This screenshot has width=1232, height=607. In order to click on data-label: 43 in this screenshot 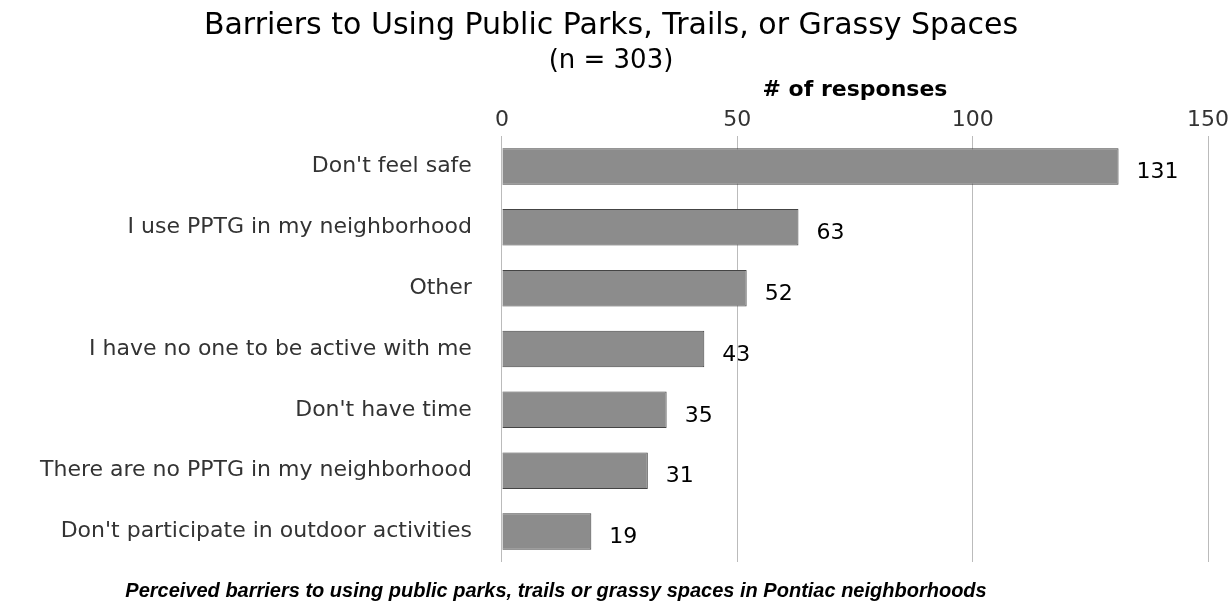, I will do `click(736, 353)`.